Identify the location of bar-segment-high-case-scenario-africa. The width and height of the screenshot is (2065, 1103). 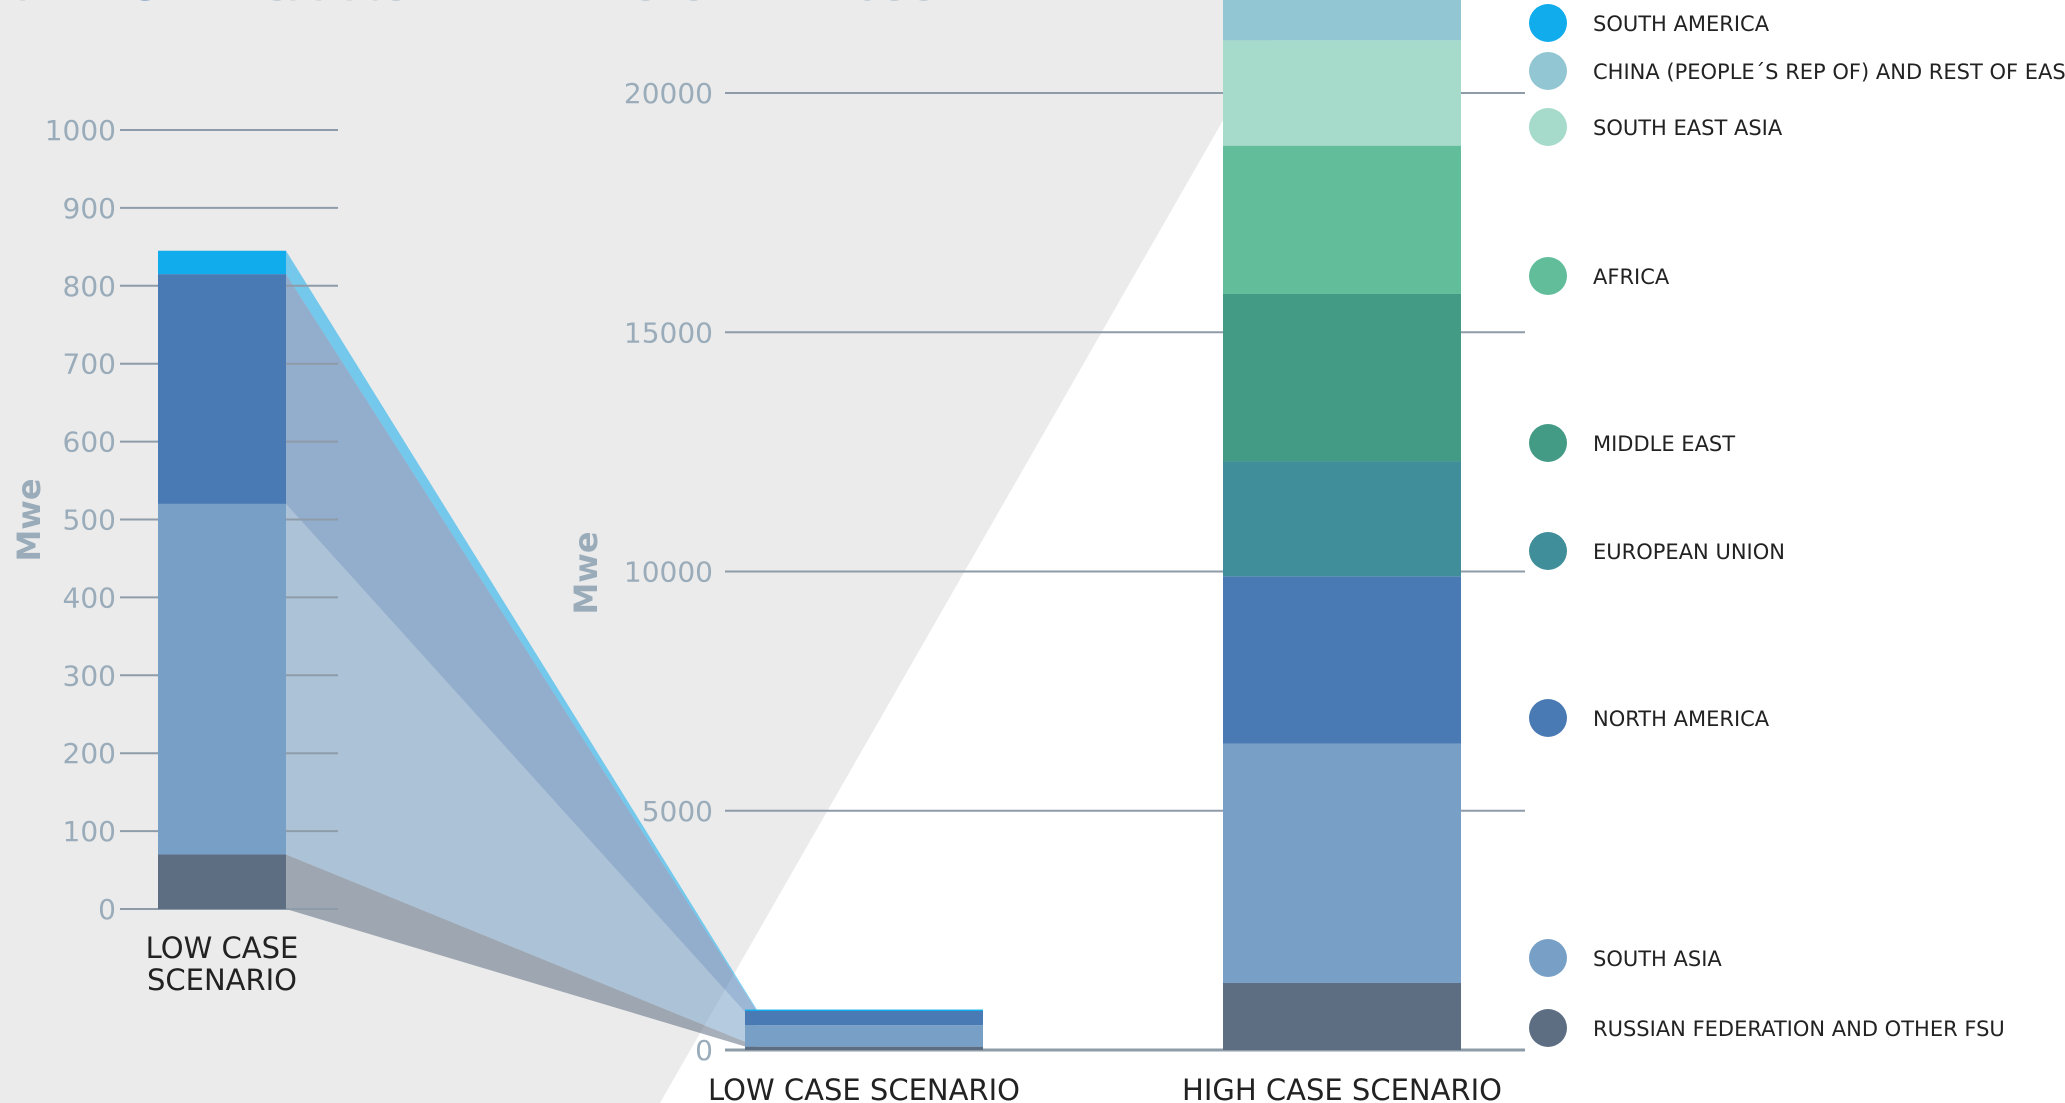
(1342, 219).